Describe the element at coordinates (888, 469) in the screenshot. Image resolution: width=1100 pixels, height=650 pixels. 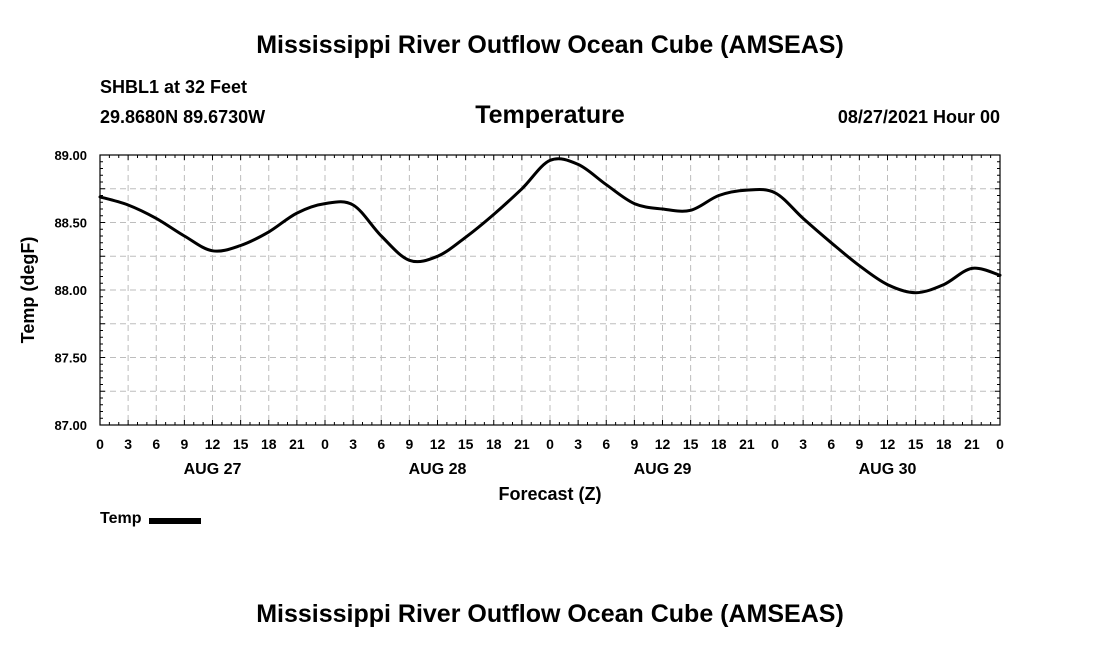
I see `day-label: AUG 30` at that location.